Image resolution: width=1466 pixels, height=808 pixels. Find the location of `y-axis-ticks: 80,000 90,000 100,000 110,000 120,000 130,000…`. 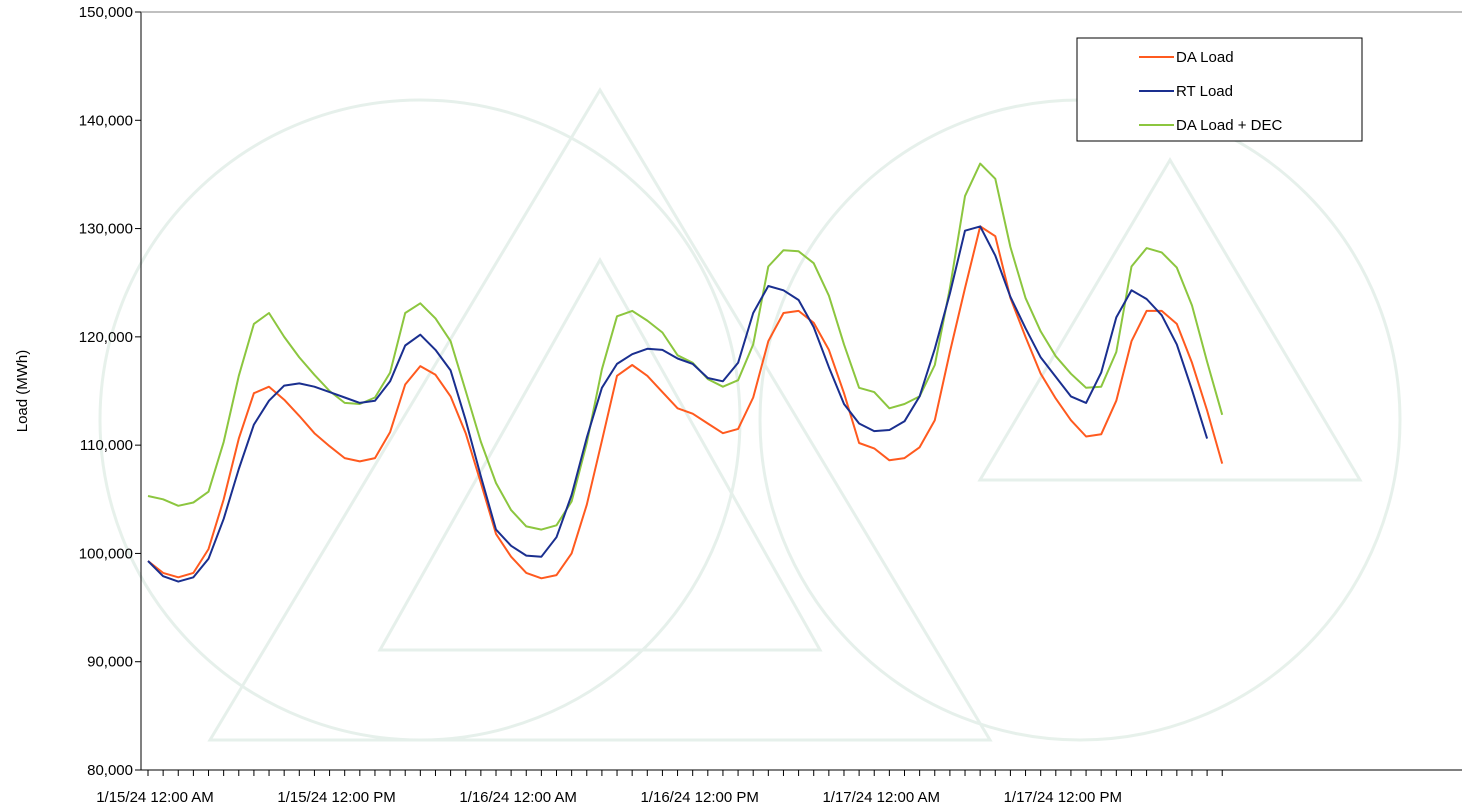

y-axis-ticks: 80,000 90,000 100,000 110,000 120,000 130,000… is located at coordinates (110, 391).